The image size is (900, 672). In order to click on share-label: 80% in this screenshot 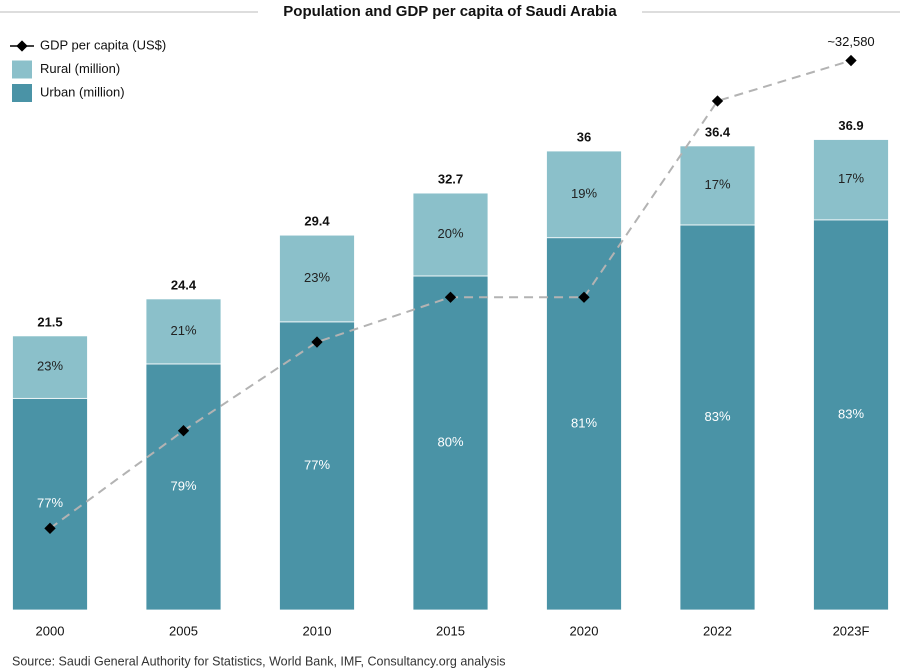, I will do `click(450, 441)`.